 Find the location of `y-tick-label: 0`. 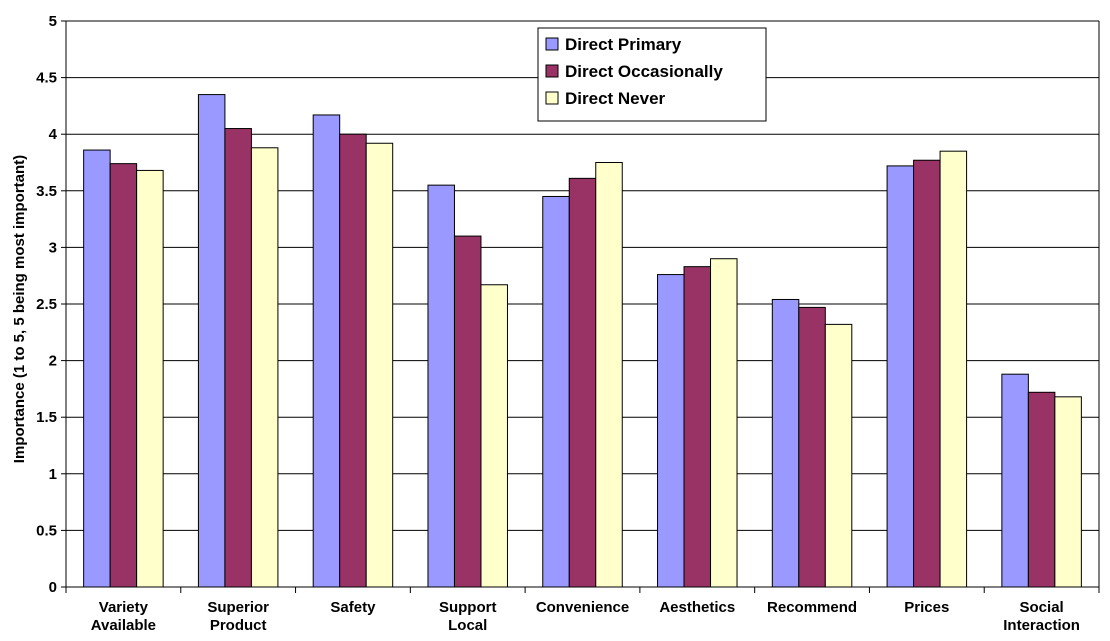

y-tick-label: 0 is located at coordinates (53, 587).